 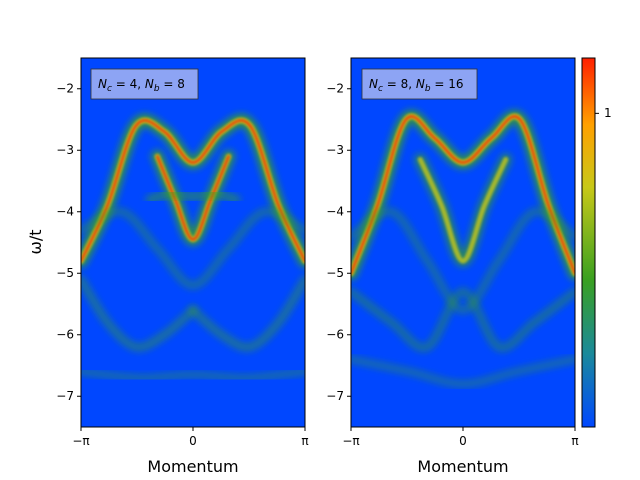 I want to click on x-axis-ticks-left: −π 0 π, so click(x=190, y=437).